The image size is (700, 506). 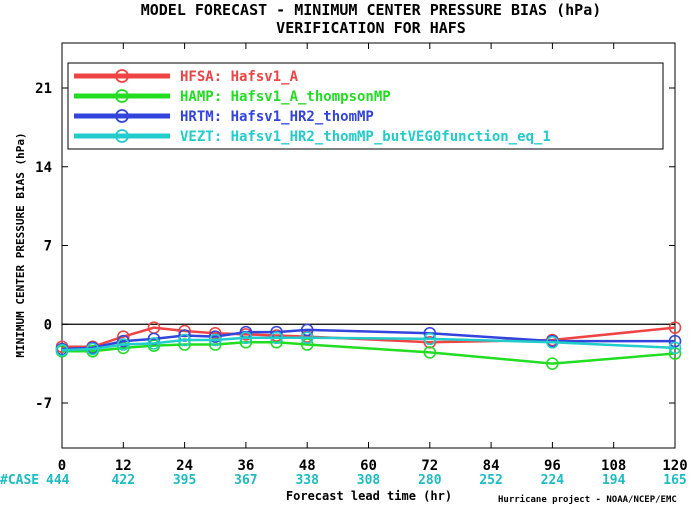 What do you see at coordinates (184, 466) in the screenshot?
I see `x-tick-label: 24` at bounding box center [184, 466].